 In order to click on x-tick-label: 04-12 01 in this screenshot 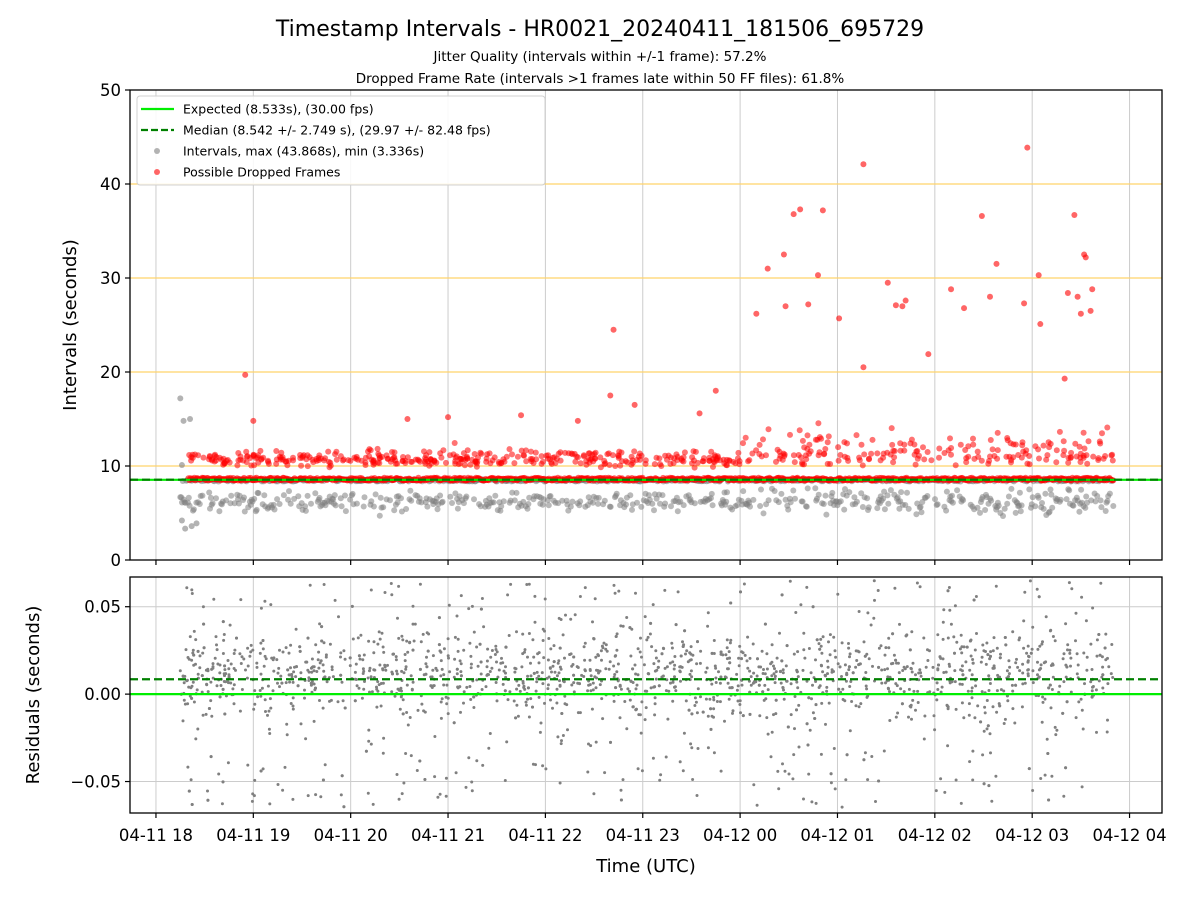, I will do `click(837, 835)`.